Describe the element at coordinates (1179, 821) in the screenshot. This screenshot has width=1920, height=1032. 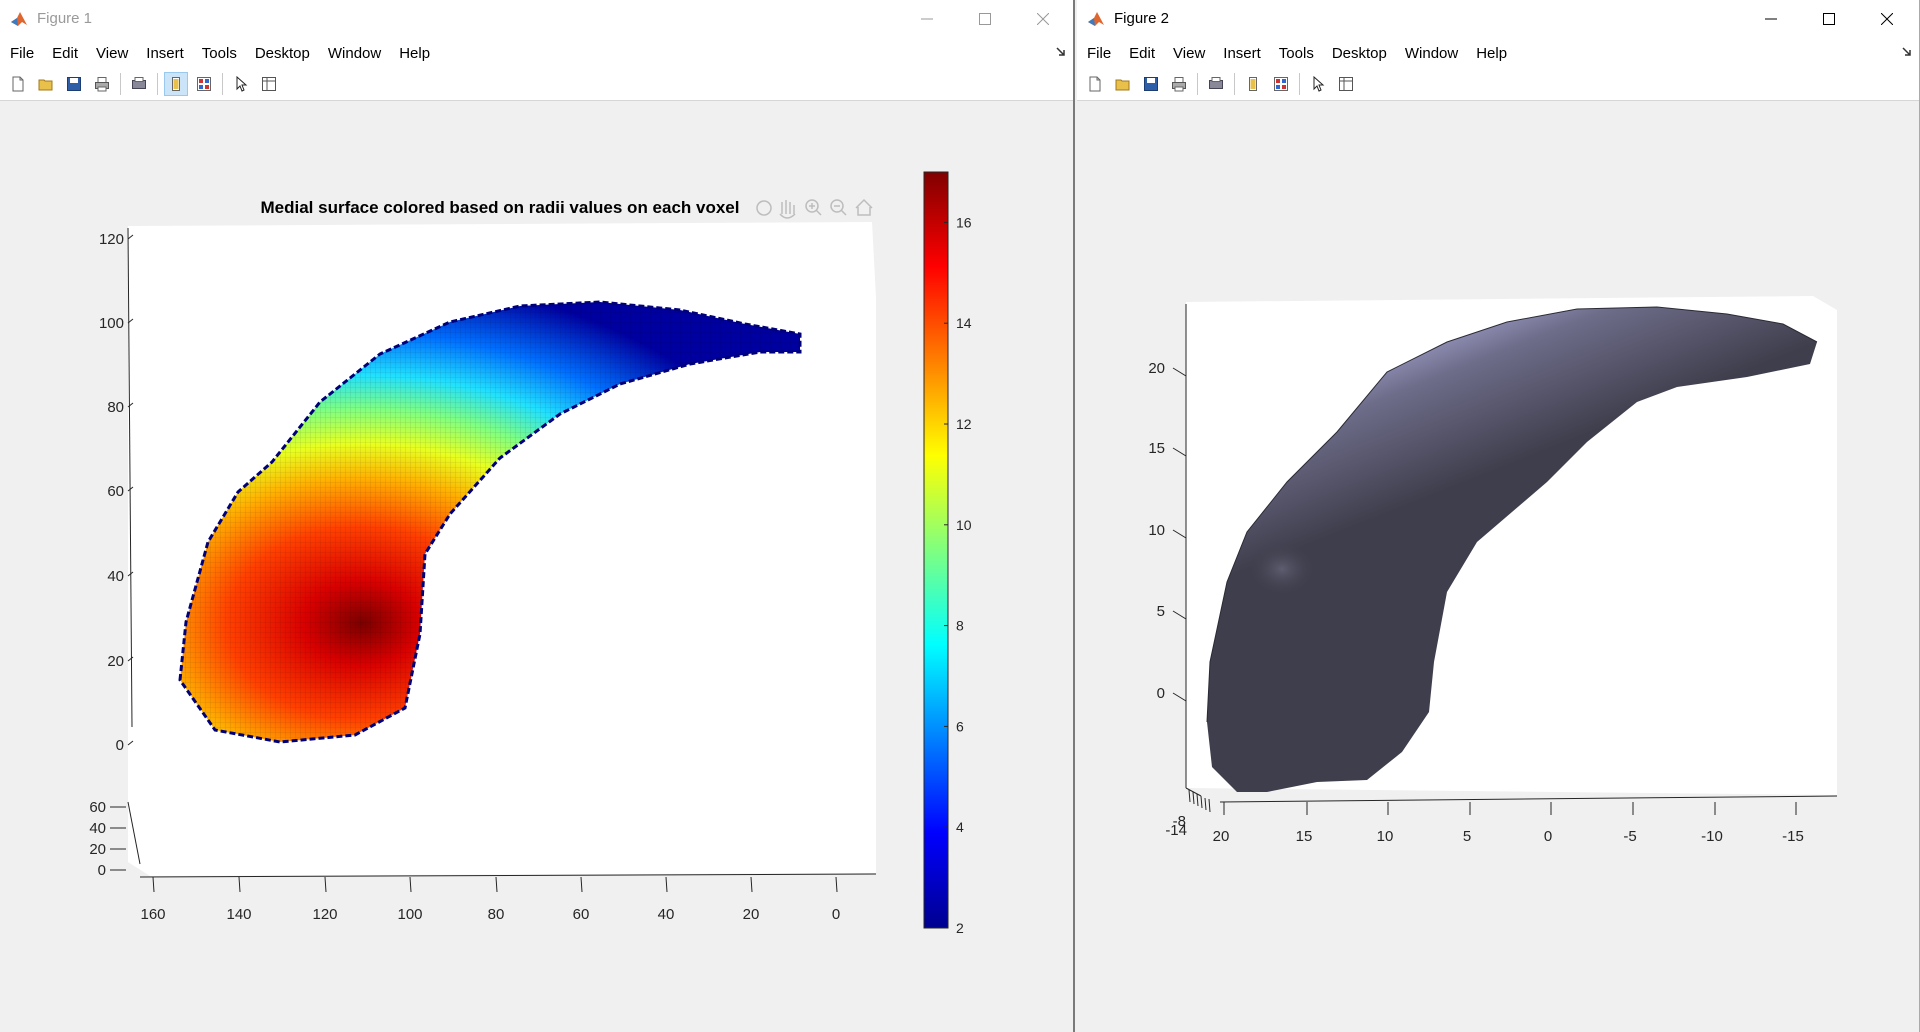
I see `y-tick-label: -8` at that location.